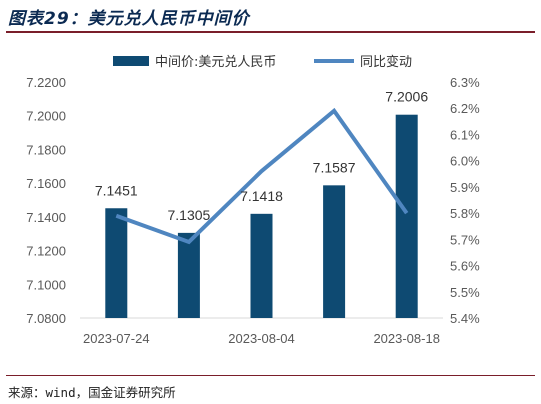  I want to click on right-axis-tick-label: 5.5%, so click(465, 292).